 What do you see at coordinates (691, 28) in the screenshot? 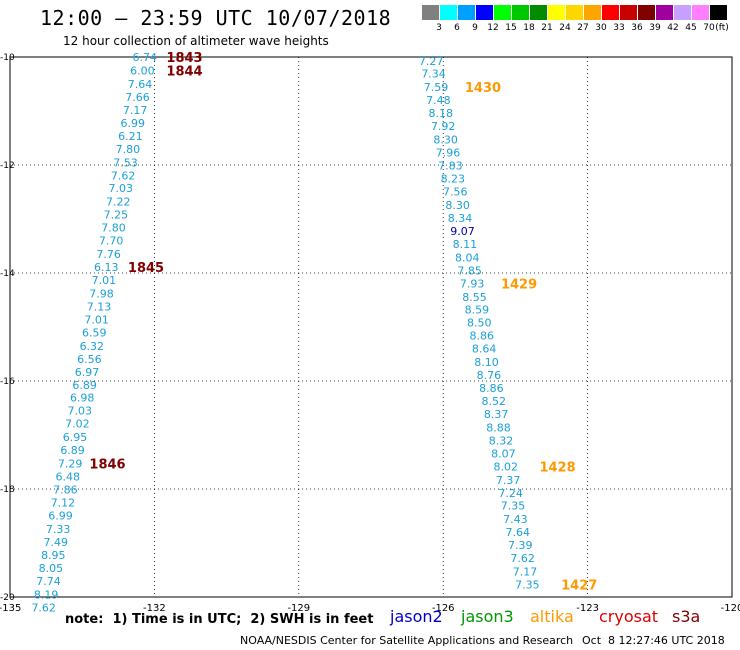
I see `legend-label: 45` at bounding box center [691, 28].